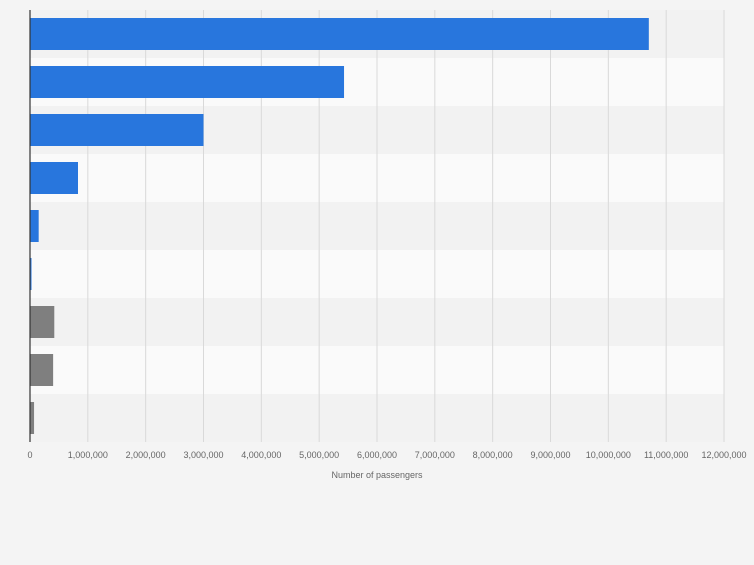 Image resolution: width=754 pixels, height=565 pixels. What do you see at coordinates (377, 475) in the screenshot?
I see `x-axis-label: Number of passengers` at bounding box center [377, 475].